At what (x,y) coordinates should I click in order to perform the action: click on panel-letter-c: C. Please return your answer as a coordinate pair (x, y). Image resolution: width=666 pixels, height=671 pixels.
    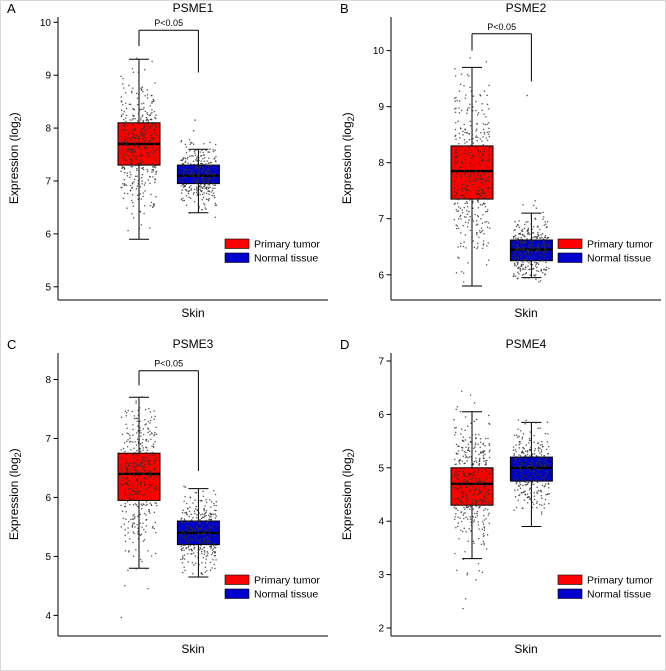
    Looking at the image, I should click on (12, 344).